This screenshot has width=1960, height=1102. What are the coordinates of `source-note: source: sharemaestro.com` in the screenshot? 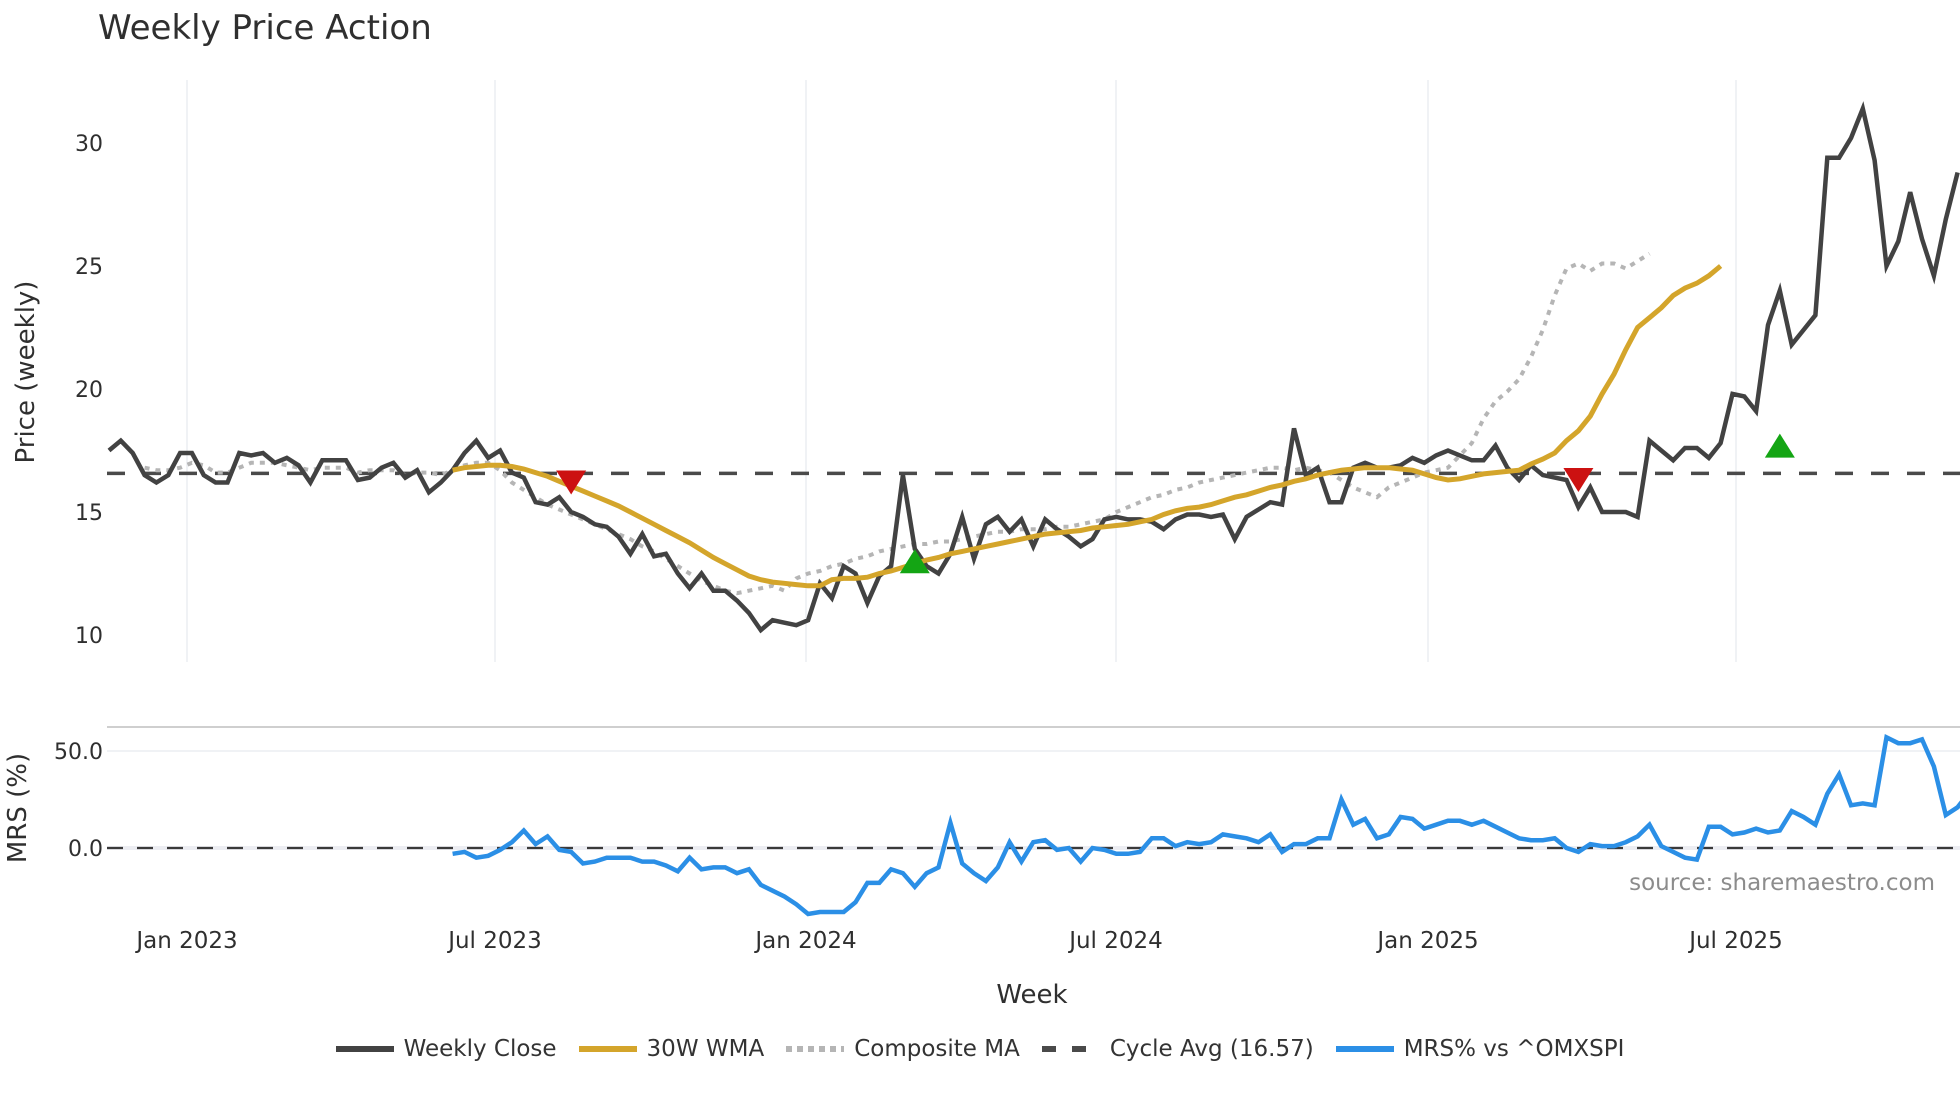 It's located at (1782, 883).